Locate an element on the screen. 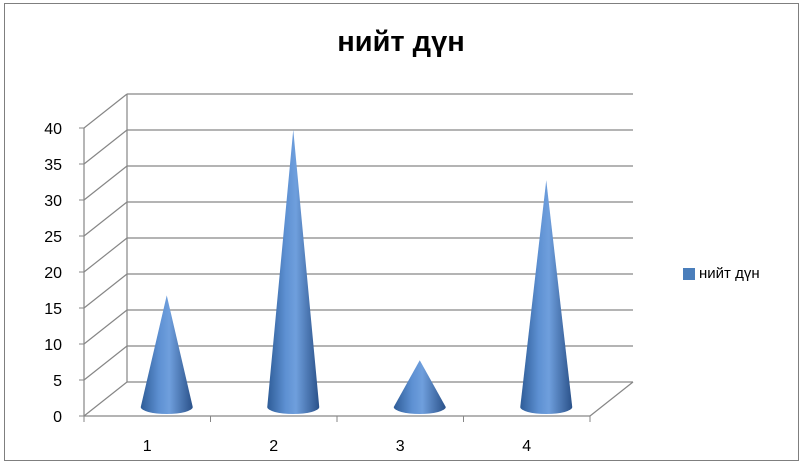 The width and height of the screenshot is (802, 464). legend-label: нийт дүн is located at coordinates (729, 273).